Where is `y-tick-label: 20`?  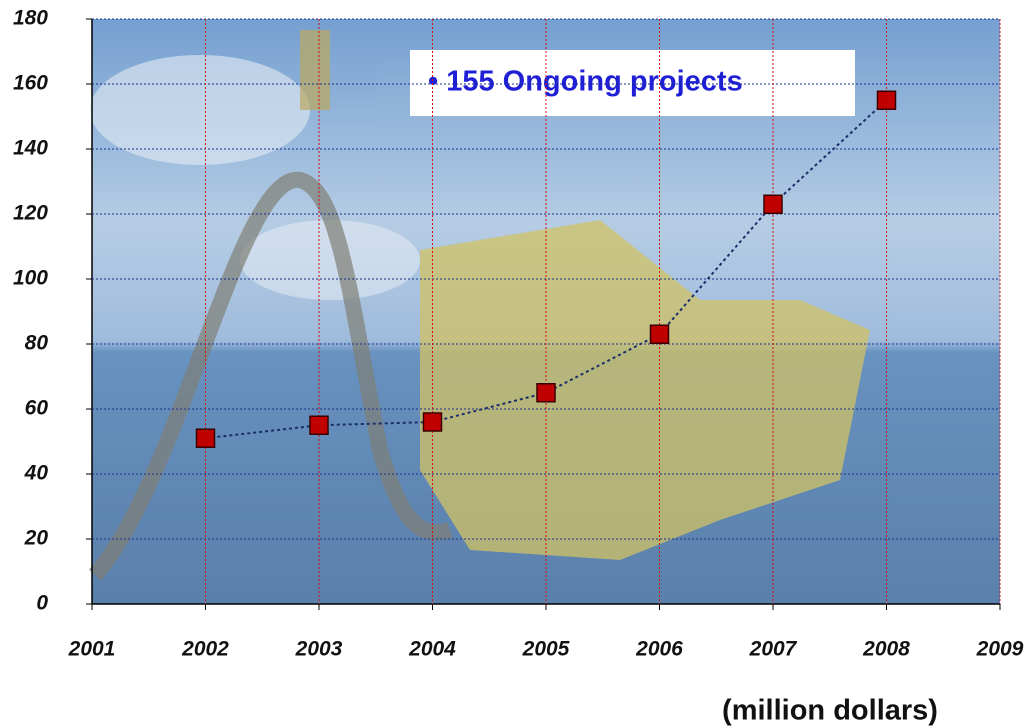
y-tick-label: 20 is located at coordinates (36, 538).